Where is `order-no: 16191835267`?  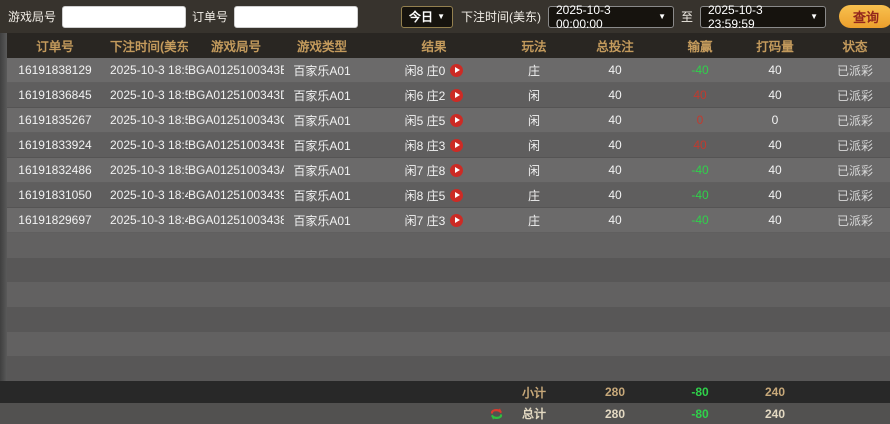 order-no: 16191835267 is located at coordinates (55, 120).